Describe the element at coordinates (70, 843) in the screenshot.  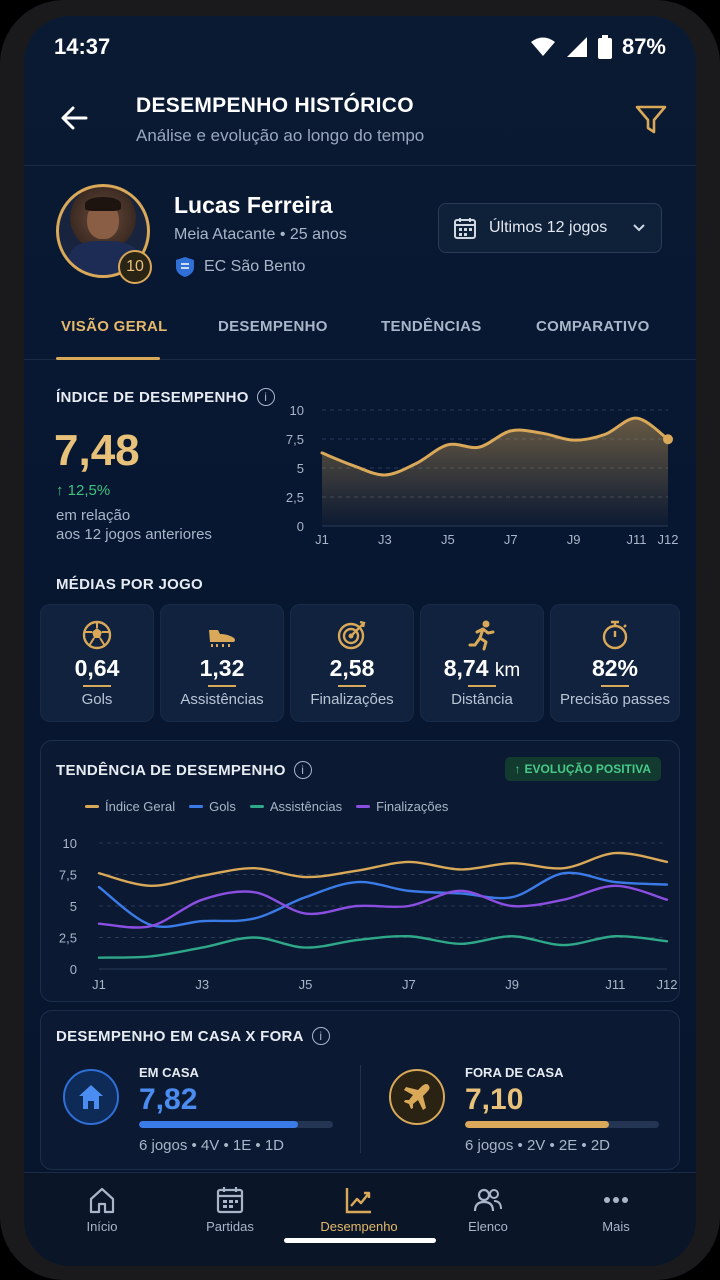
I see `y-tick-label: 10` at that location.